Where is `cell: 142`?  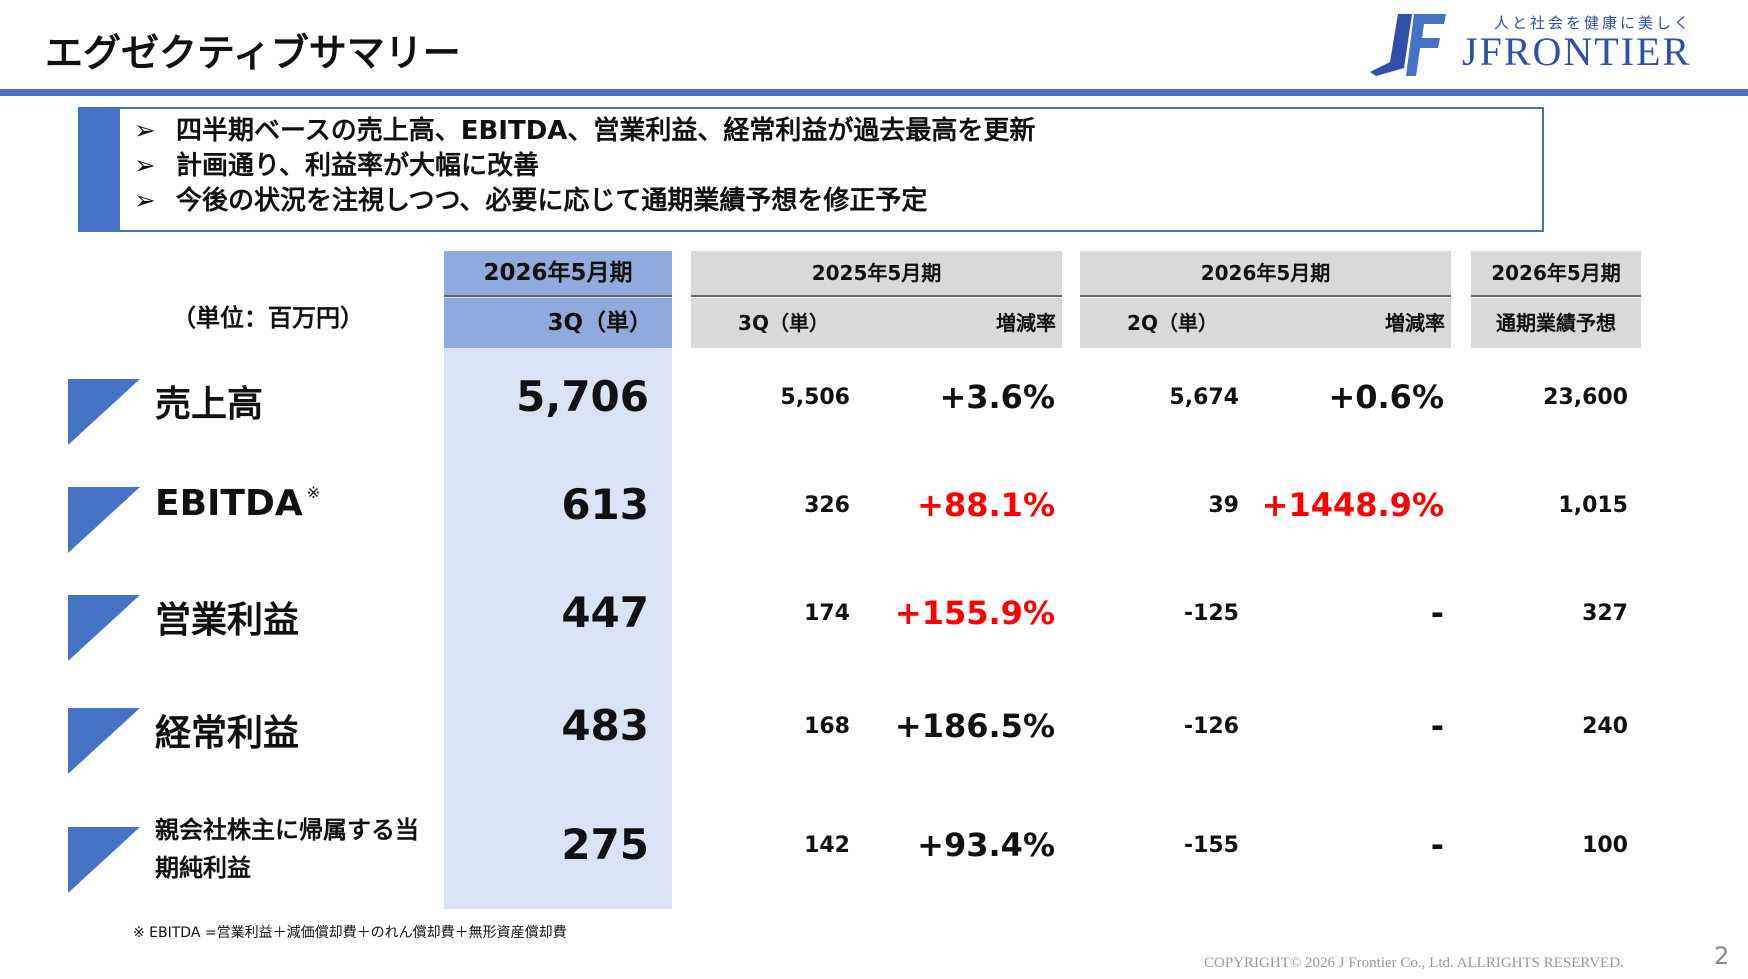
cell: 142 is located at coordinates (827, 845).